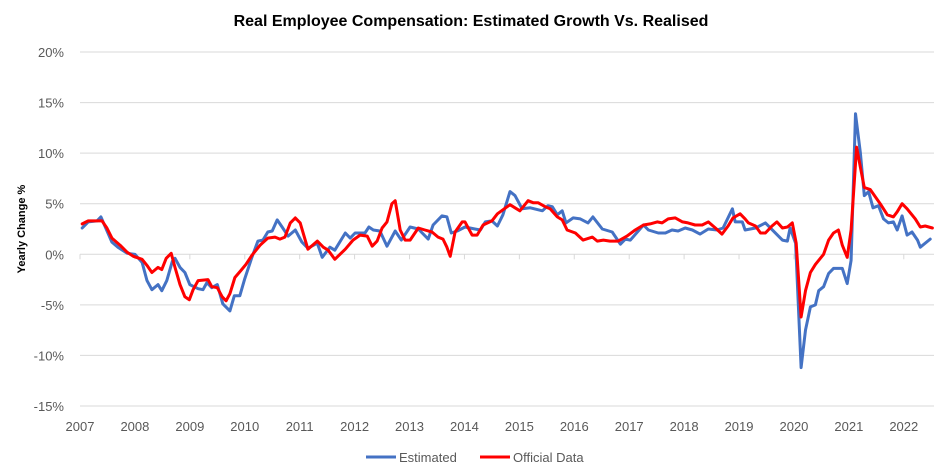 This screenshot has height=467, width=942. I want to click on x-tick-label: 2014, so click(464, 426).